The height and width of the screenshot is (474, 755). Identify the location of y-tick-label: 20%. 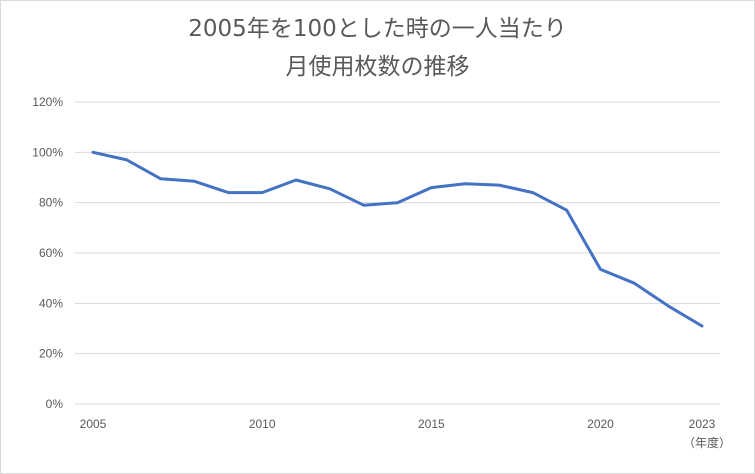
(51, 354).